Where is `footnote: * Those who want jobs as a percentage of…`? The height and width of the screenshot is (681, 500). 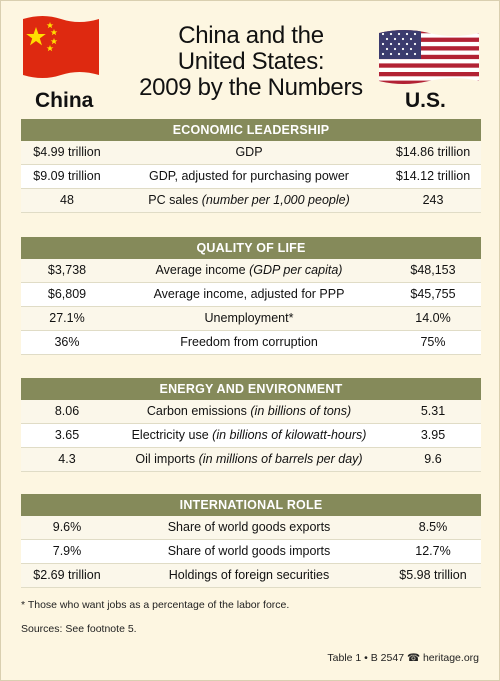
footnote: * Those who want jobs as a percentage of… is located at coordinates (155, 605).